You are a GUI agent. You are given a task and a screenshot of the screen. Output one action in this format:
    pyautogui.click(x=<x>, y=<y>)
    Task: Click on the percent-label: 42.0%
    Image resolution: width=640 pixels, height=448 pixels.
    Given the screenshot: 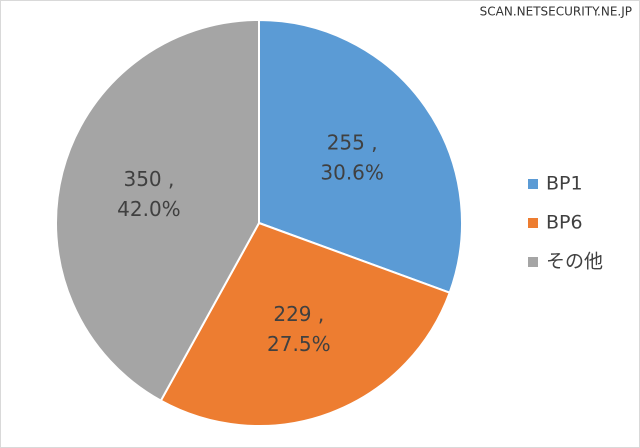 What is the action you would take?
    pyautogui.click(x=149, y=209)
    